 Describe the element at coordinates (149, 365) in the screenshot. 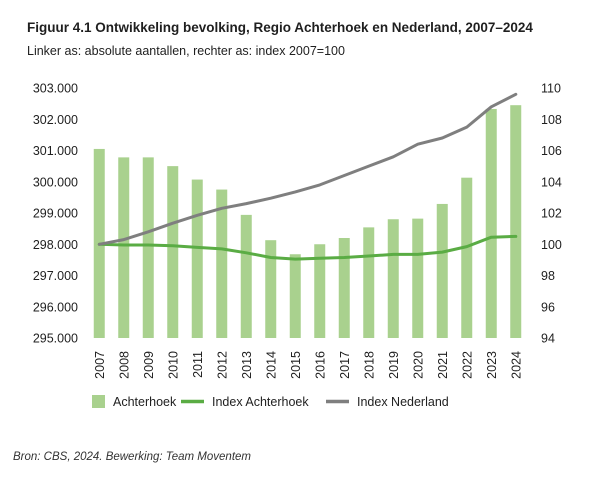

I see `x-tick-label: 2009` at that location.